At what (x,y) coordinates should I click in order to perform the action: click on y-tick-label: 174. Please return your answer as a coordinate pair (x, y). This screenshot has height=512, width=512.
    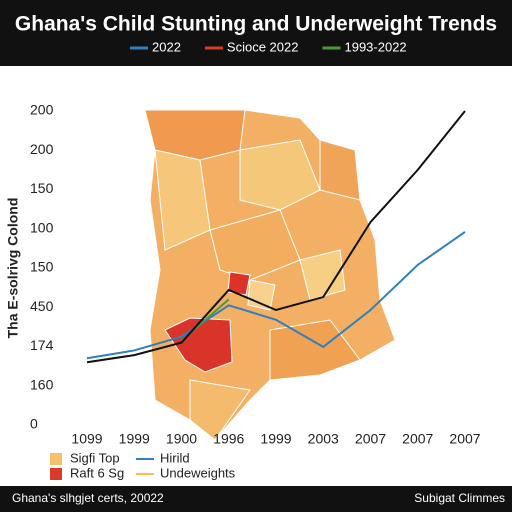
    Looking at the image, I should click on (42, 345).